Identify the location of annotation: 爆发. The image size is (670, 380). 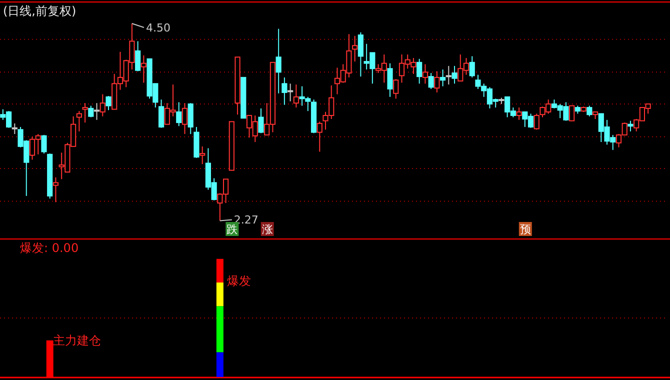
(238, 281).